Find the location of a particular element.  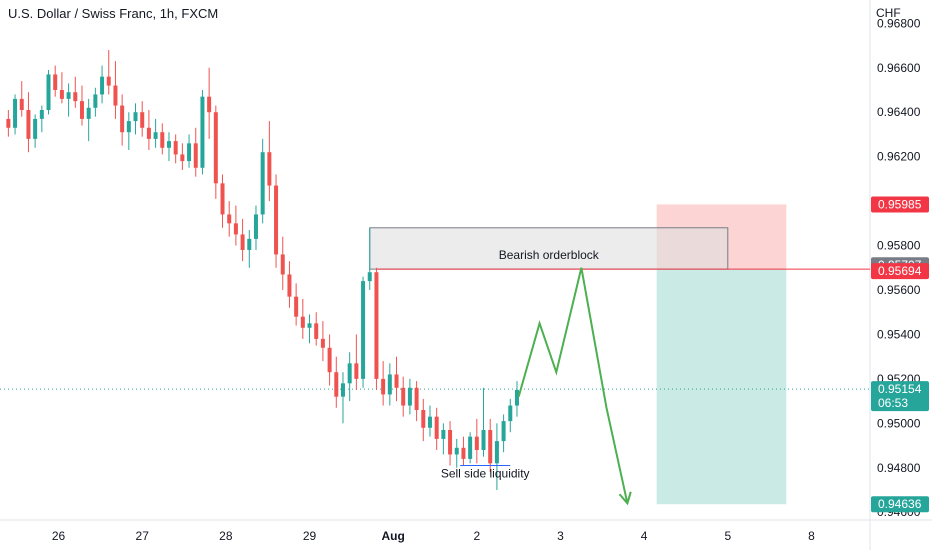

price-label-entry: 0.95694 is located at coordinates (900, 271).